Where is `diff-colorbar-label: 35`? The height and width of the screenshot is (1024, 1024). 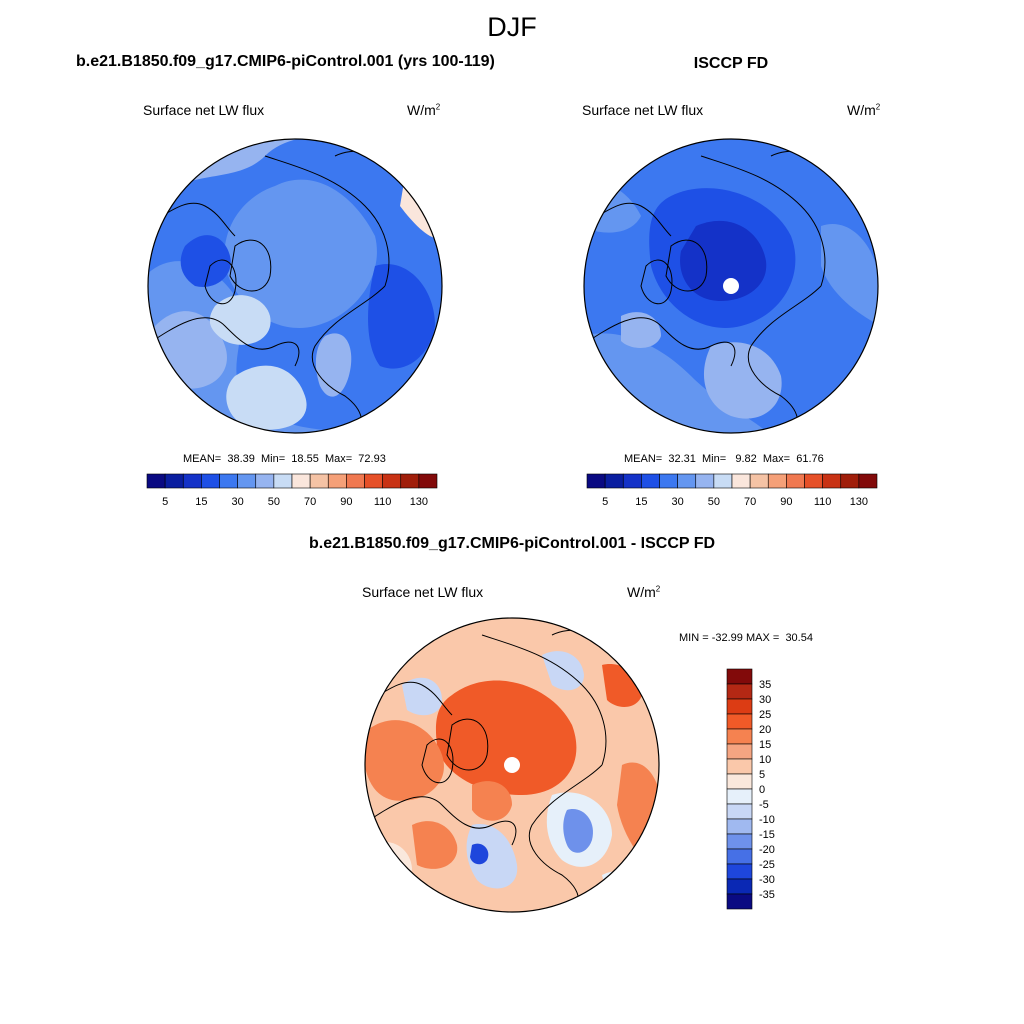 diff-colorbar-label: 35 is located at coordinates (765, 685).